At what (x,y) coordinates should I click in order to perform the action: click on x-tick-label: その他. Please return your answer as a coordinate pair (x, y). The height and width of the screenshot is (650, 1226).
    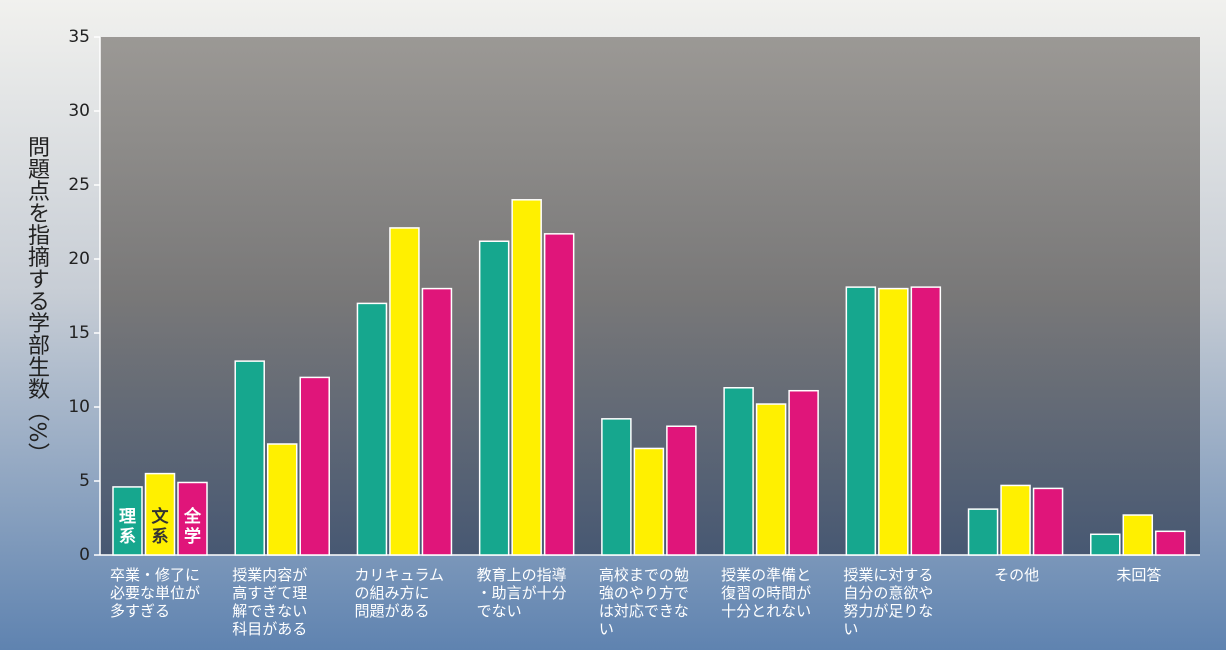
    Looking at the image, I should click on (1016, 575).